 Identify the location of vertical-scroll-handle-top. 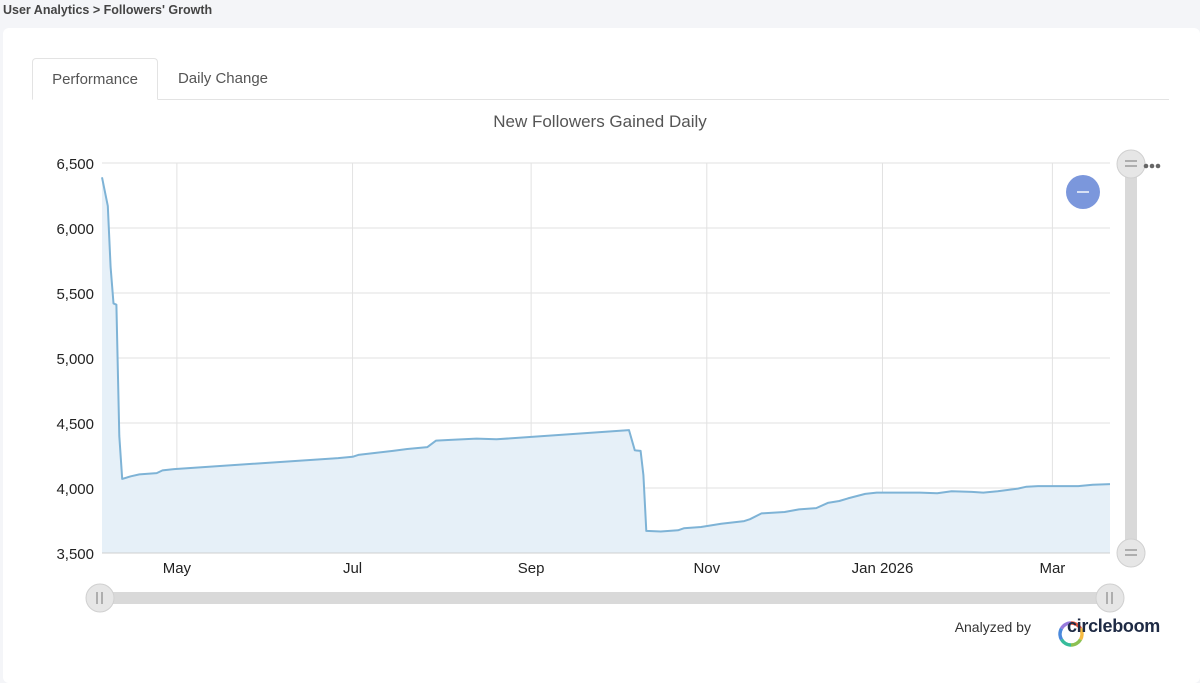
(1131, 164).